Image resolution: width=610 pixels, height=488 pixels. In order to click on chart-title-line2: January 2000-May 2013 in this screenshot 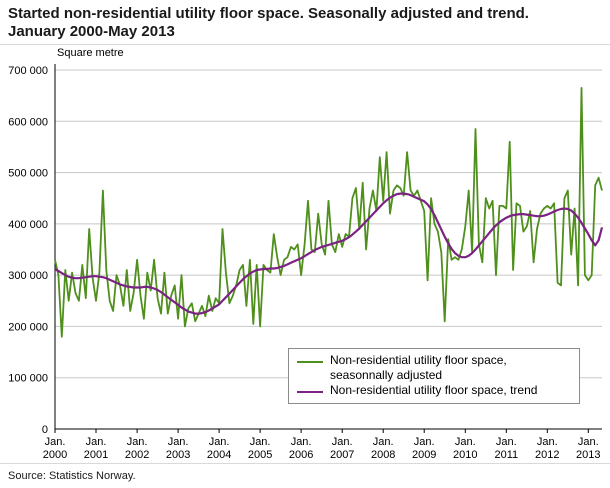, I will do `click(91, 31)`.